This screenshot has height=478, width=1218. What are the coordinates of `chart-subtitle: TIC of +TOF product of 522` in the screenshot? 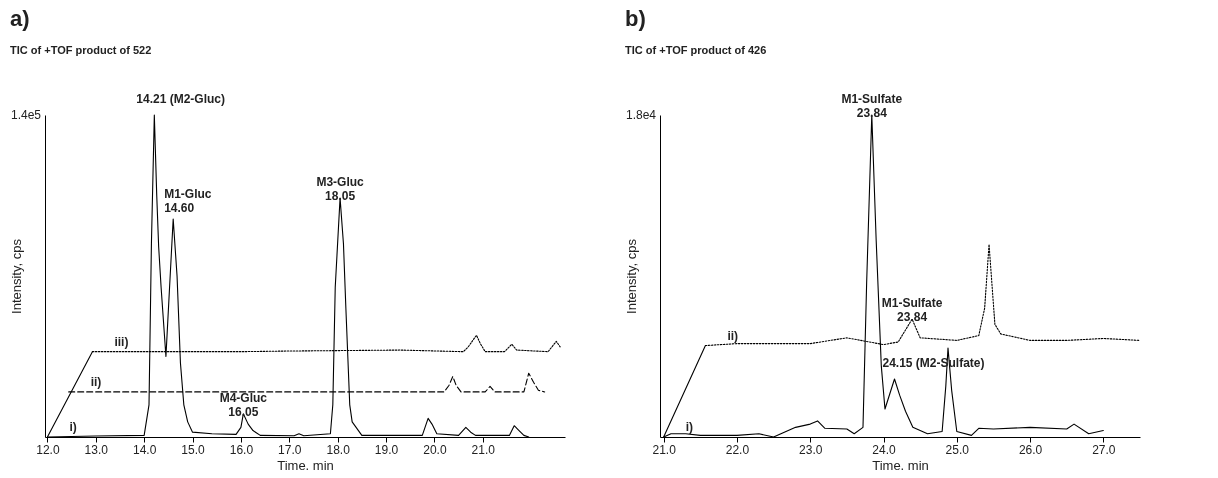 It's located at (81, 50).